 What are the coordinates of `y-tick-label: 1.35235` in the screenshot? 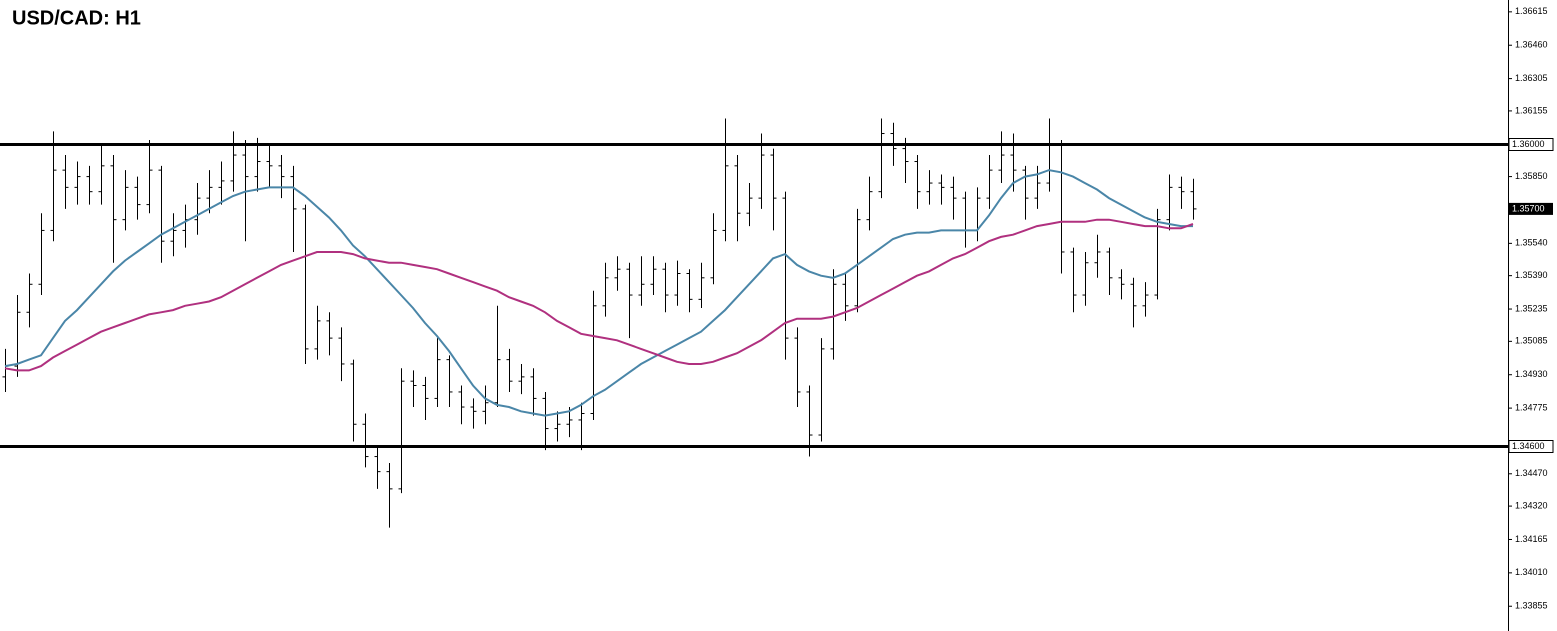 It's located at (1531, 308).